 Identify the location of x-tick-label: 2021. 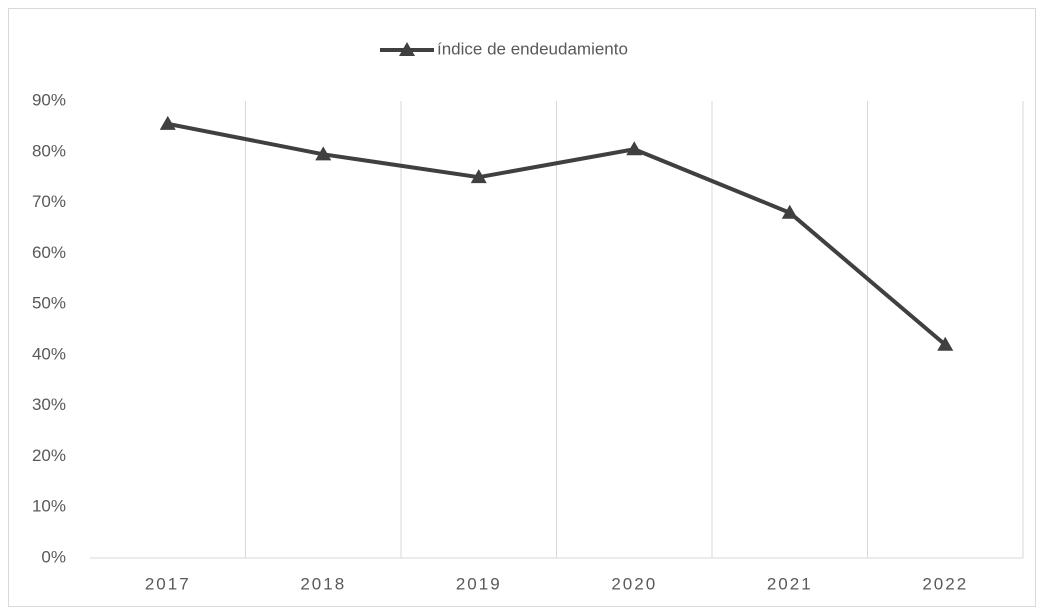
(790, 583).